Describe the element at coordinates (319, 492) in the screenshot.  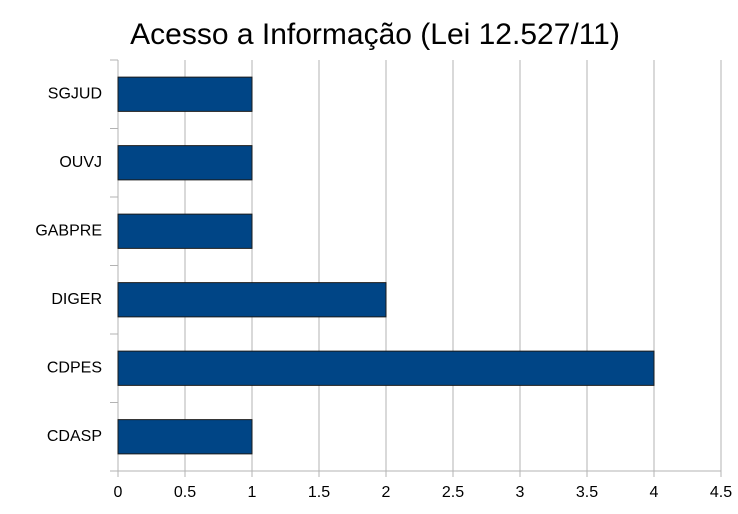
I see `x-tick-label: 1.5` at that location.